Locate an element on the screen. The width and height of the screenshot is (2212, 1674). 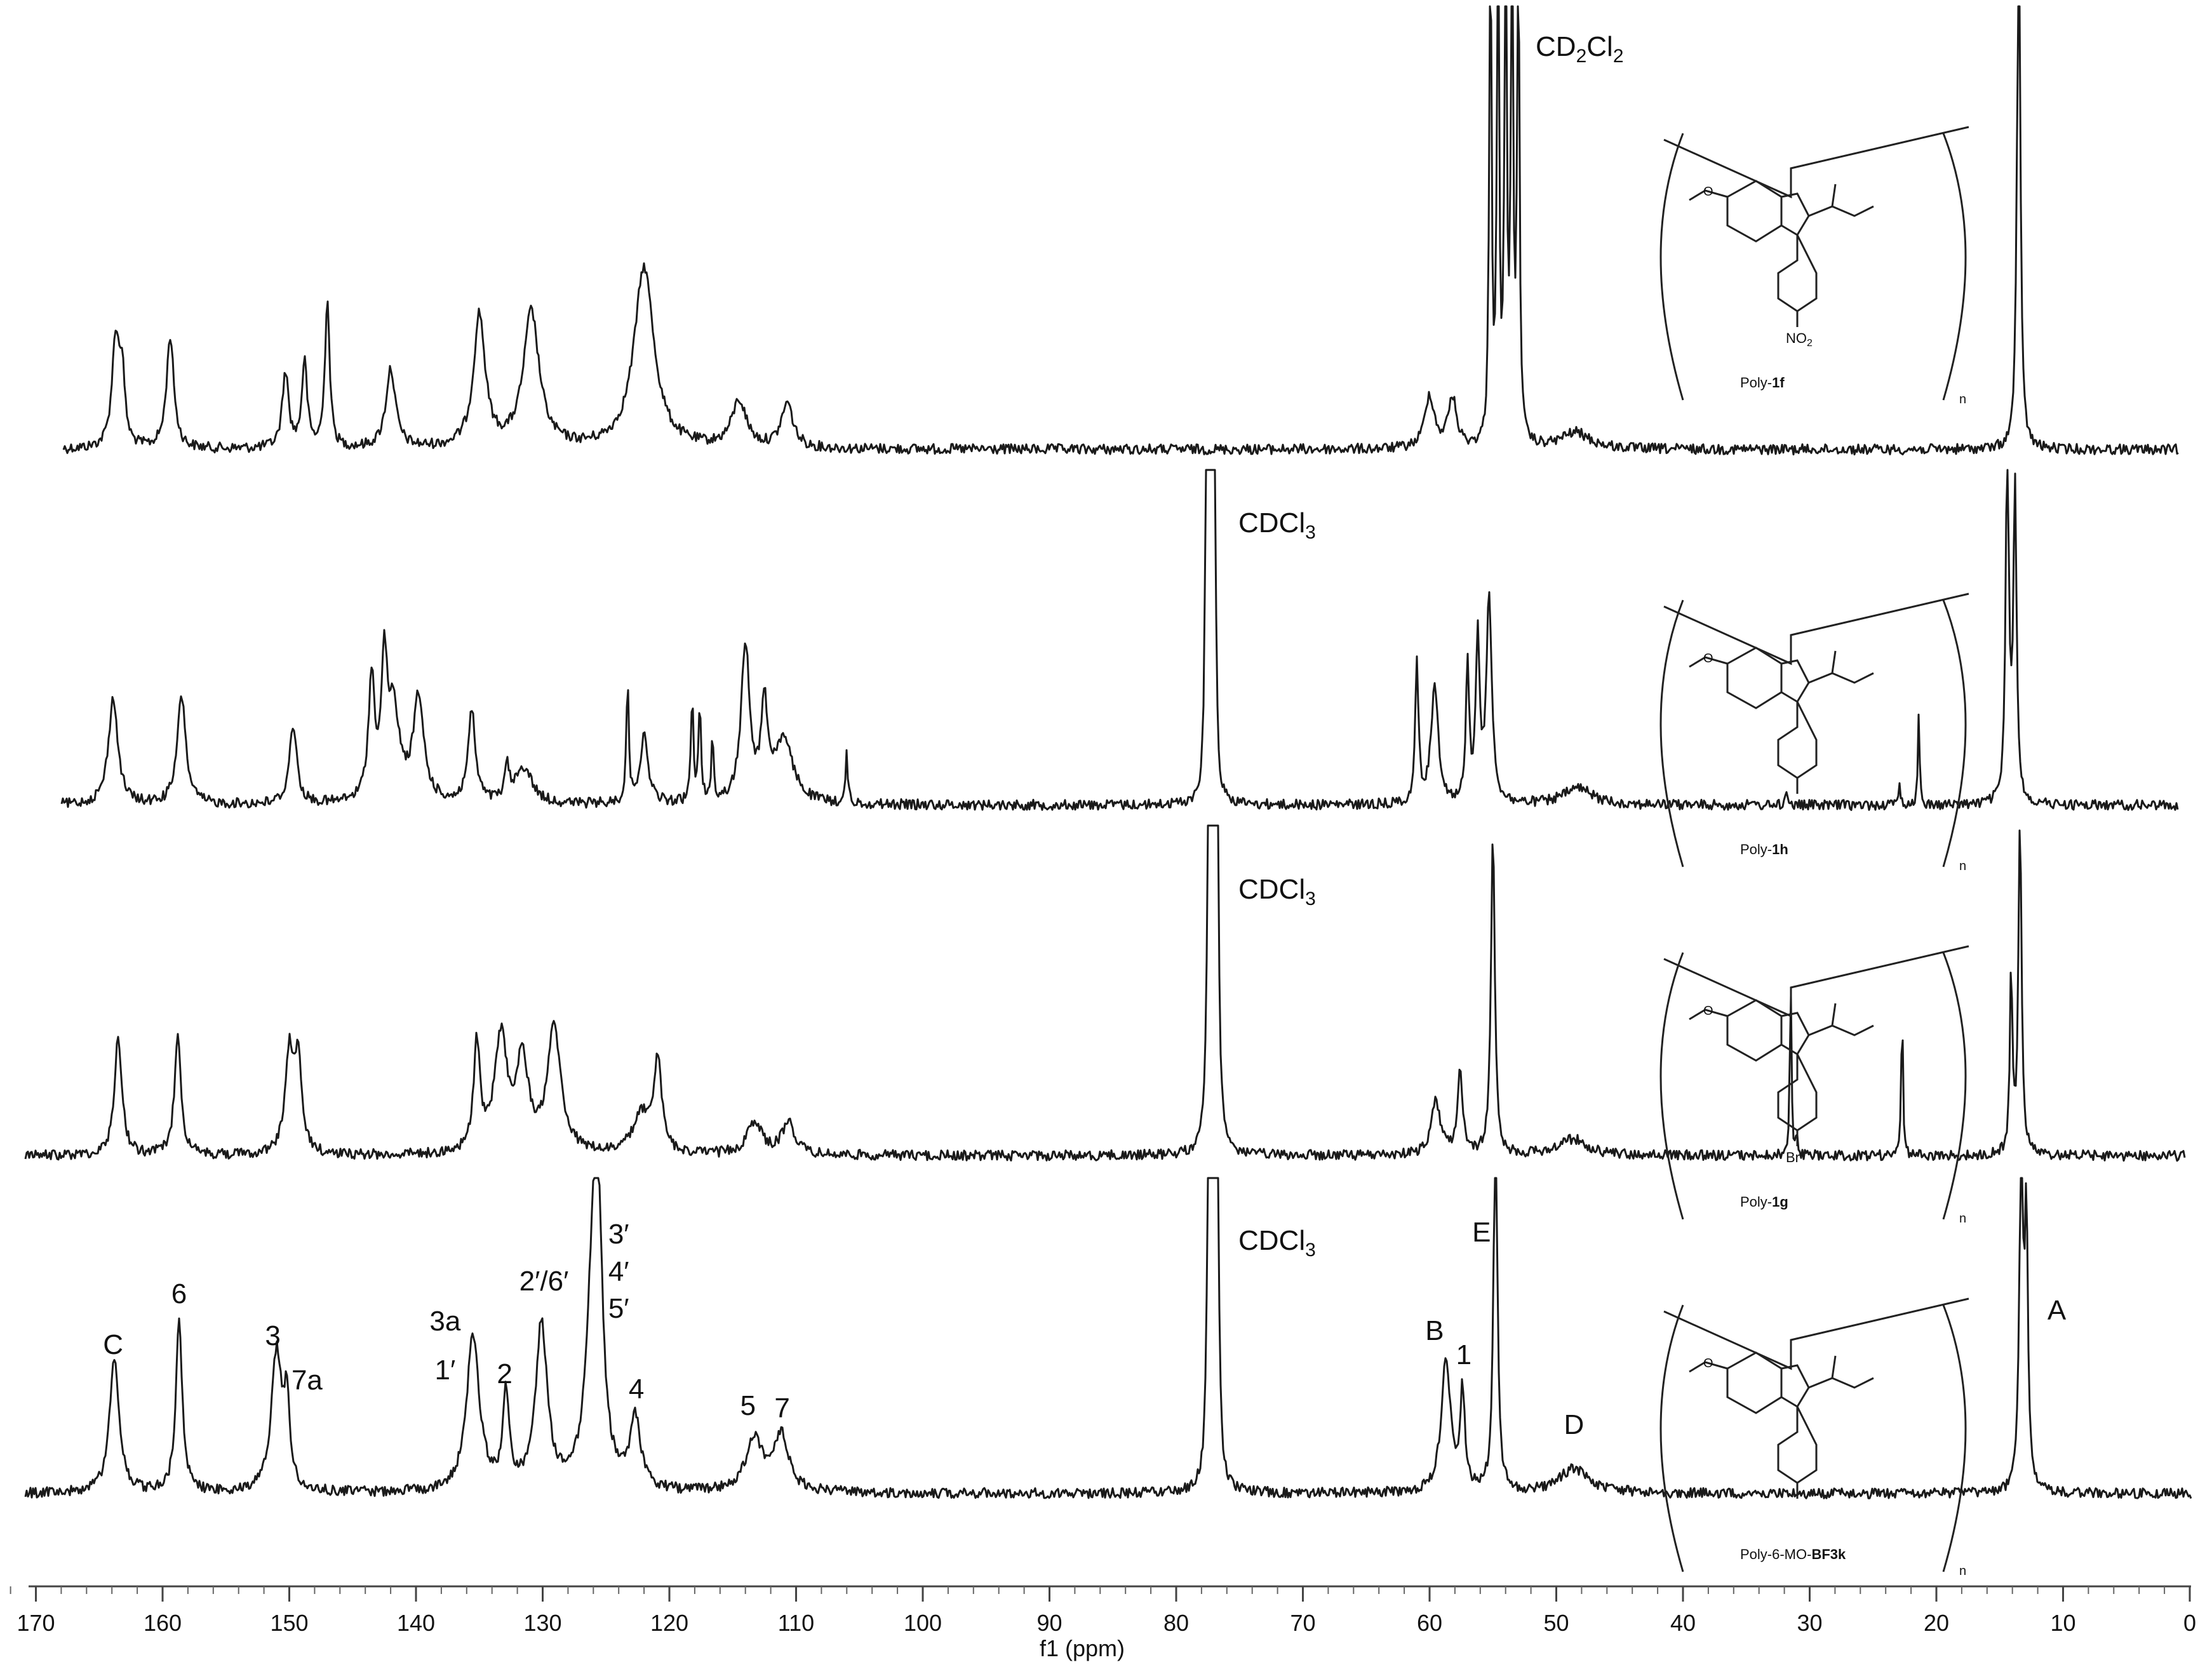
peak-label: 7a is located at coordinates (307, 1380).